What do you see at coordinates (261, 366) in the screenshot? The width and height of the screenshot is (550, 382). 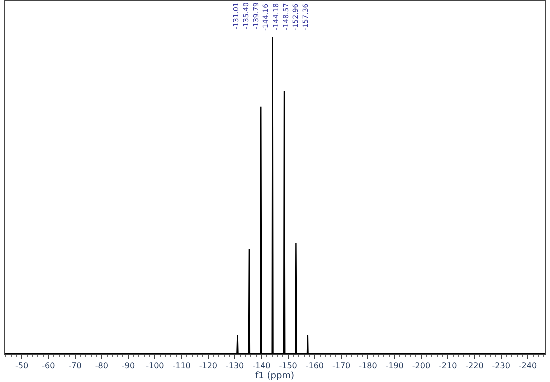 I see `x-tick-label: -140` at bounding box center [261, 366].